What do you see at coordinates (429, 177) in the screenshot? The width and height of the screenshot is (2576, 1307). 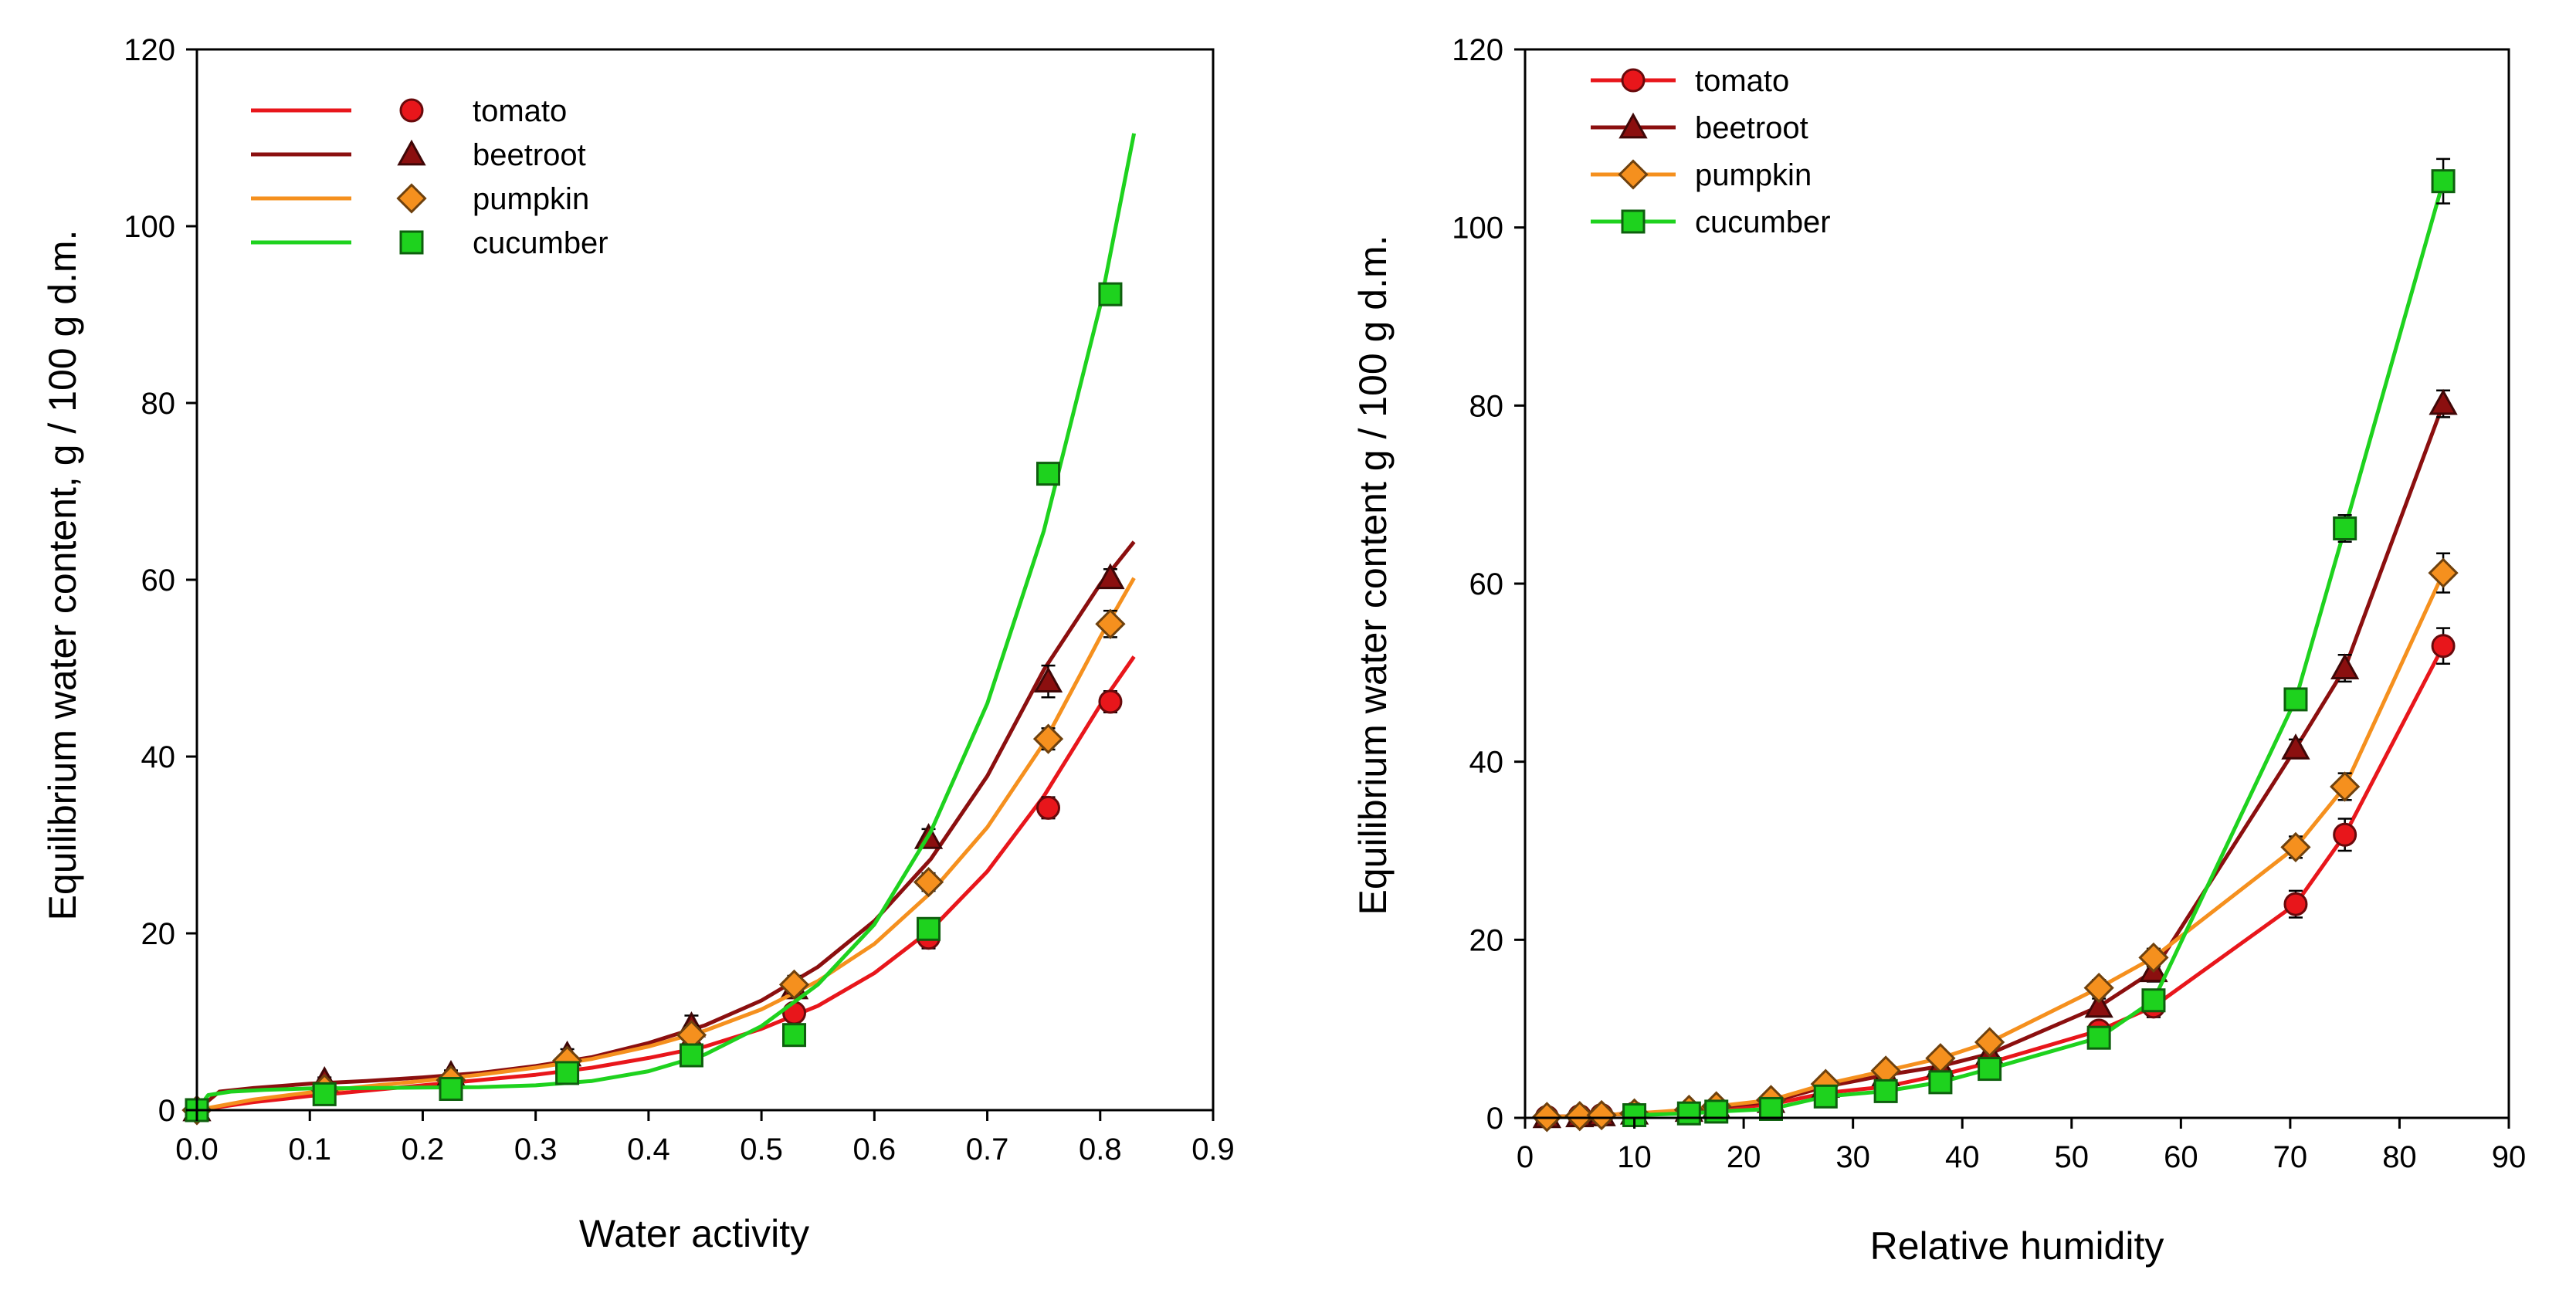 I see `chart0-legend: tomato beetroot pumpkin cucumber` at bounding box center [429, 177].